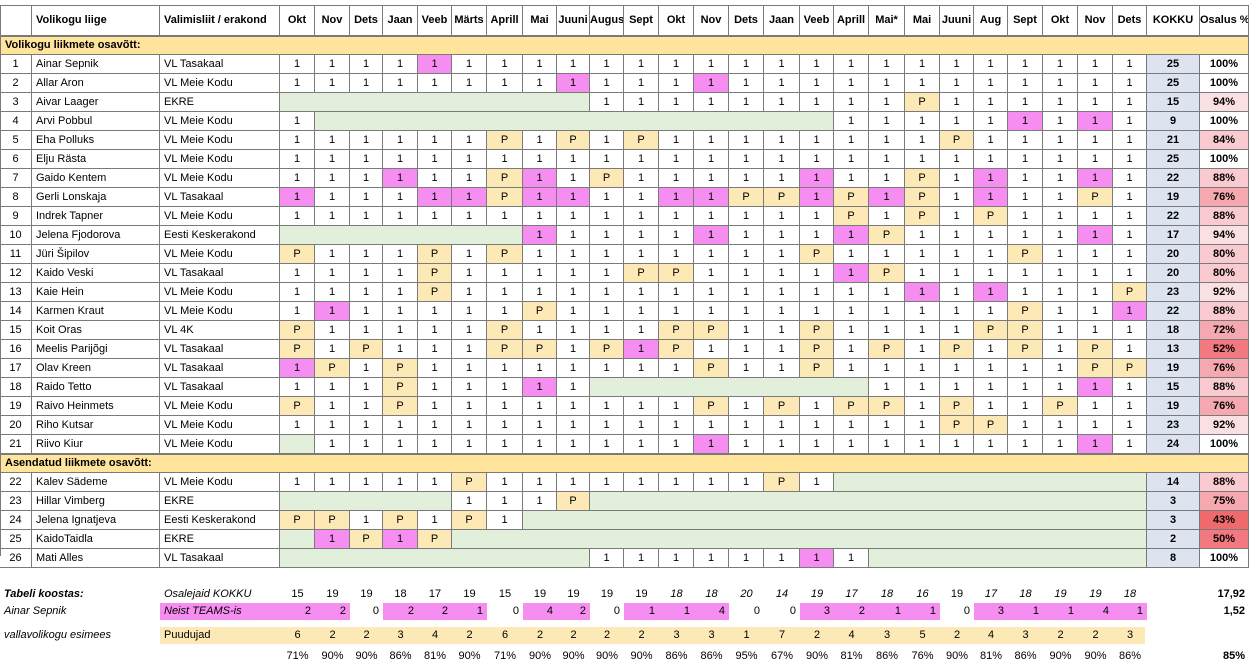 This screenshot has width=1250, height=668. Describe the element at coordinates (16, 520) in the screenshot. I see `row-number: 24` at that location.